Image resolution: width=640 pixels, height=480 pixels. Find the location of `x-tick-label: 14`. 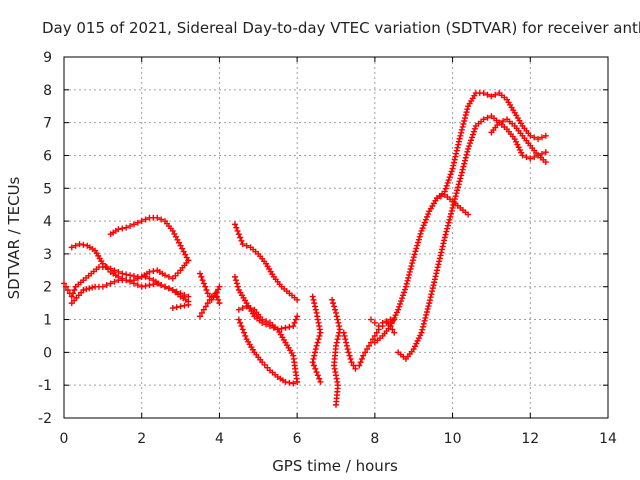

x-tick-label: 14 is located at coordinates (608, 439).